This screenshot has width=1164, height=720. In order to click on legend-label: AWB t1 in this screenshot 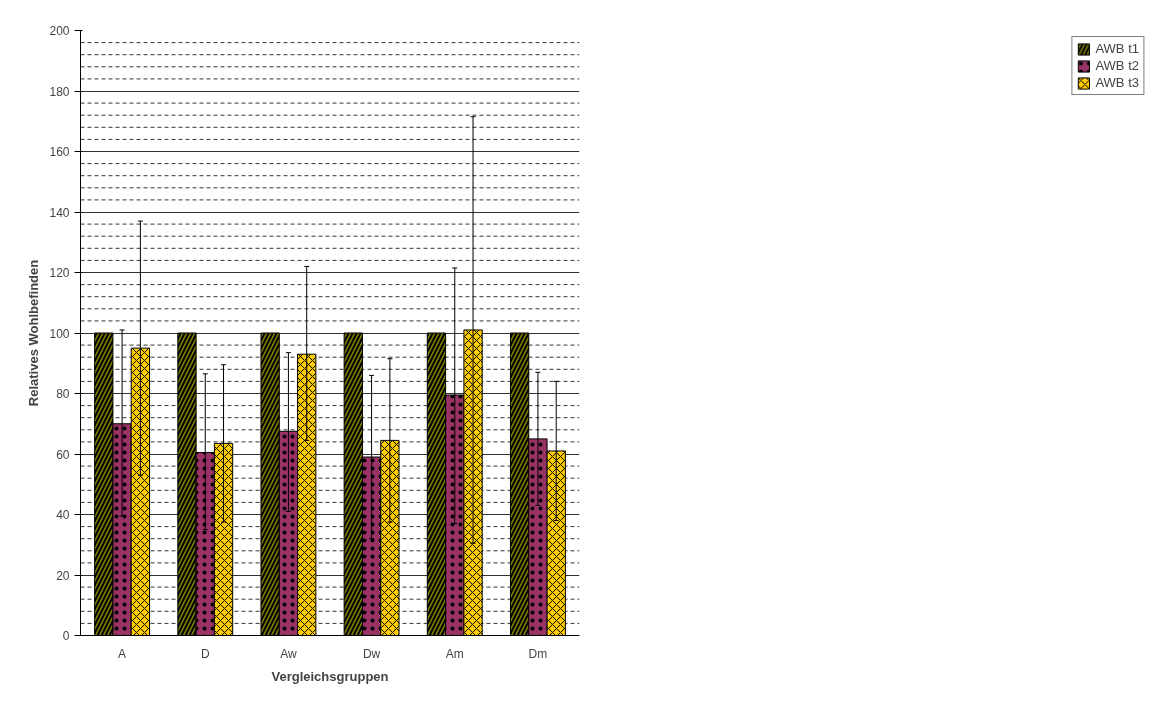, I will do `click(1117, 48)`.